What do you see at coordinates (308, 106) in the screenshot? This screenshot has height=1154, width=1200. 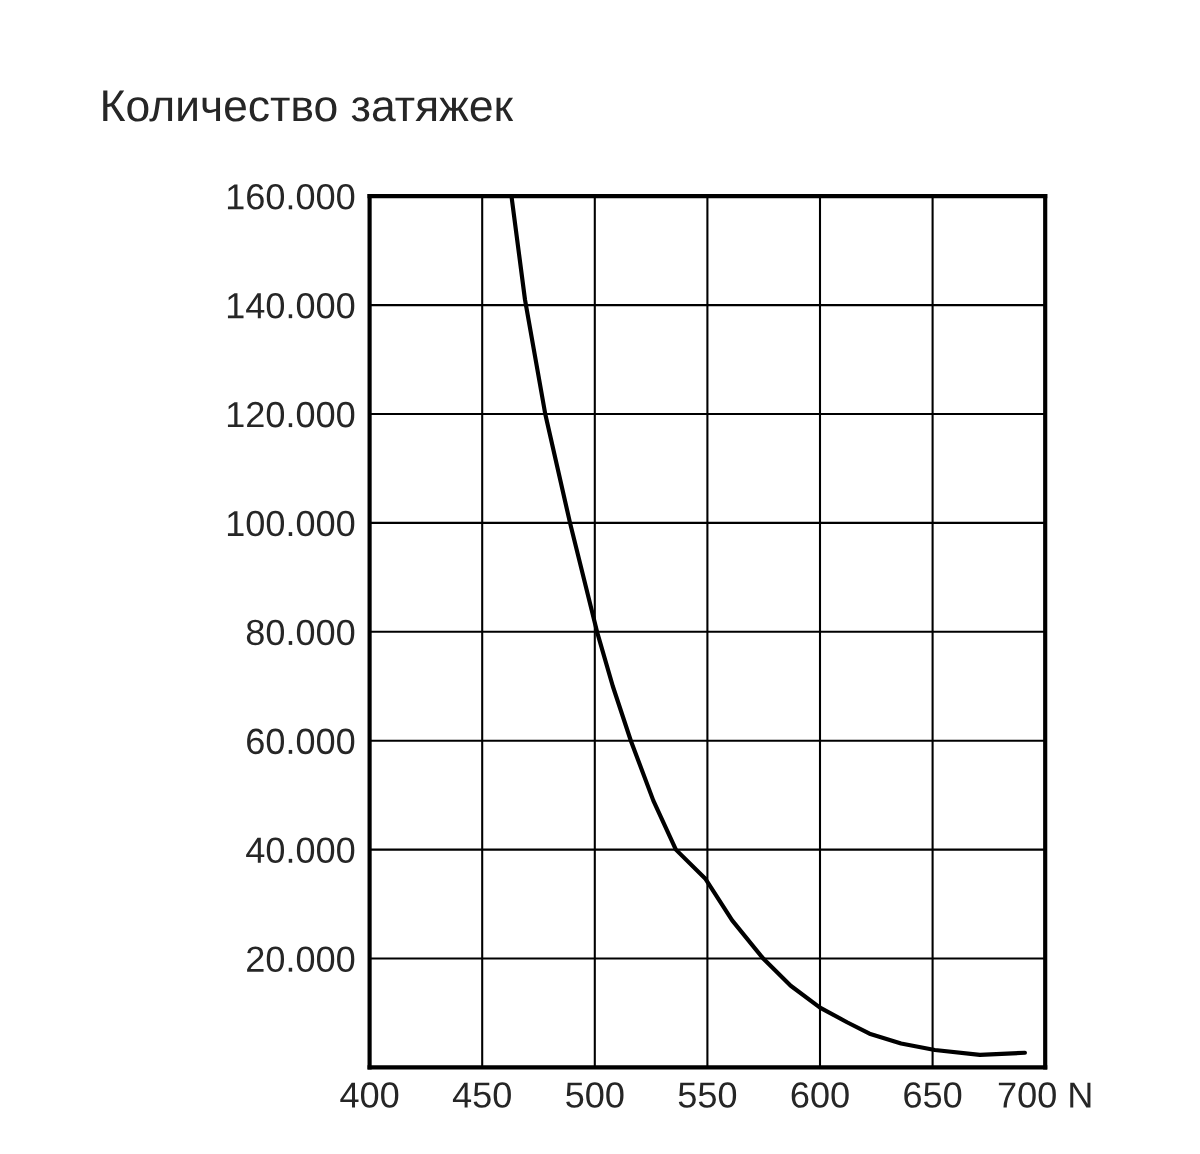 I see `chart-title: Количество затяжек` at bounding box center [308, 106].